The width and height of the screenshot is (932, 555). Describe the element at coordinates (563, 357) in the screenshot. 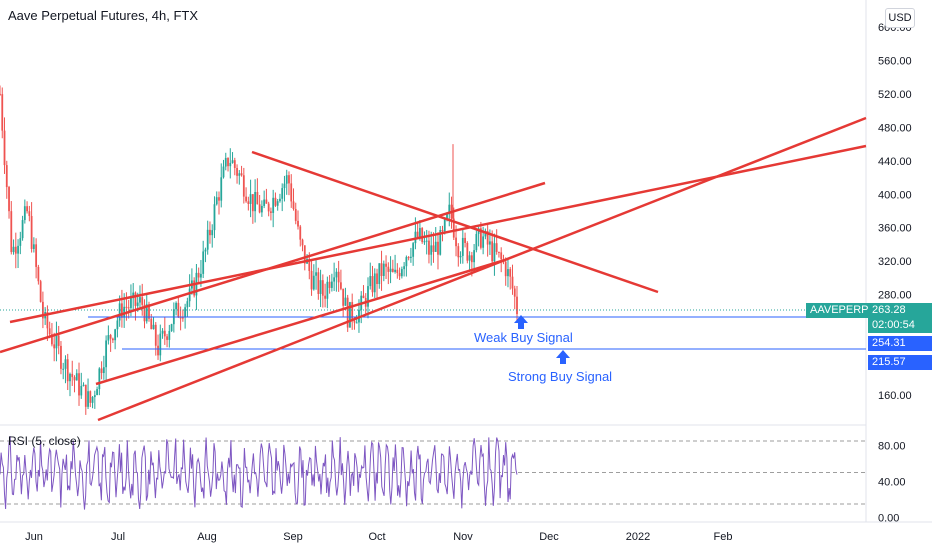

I see `strong-buy-arrow-icon` at that location.